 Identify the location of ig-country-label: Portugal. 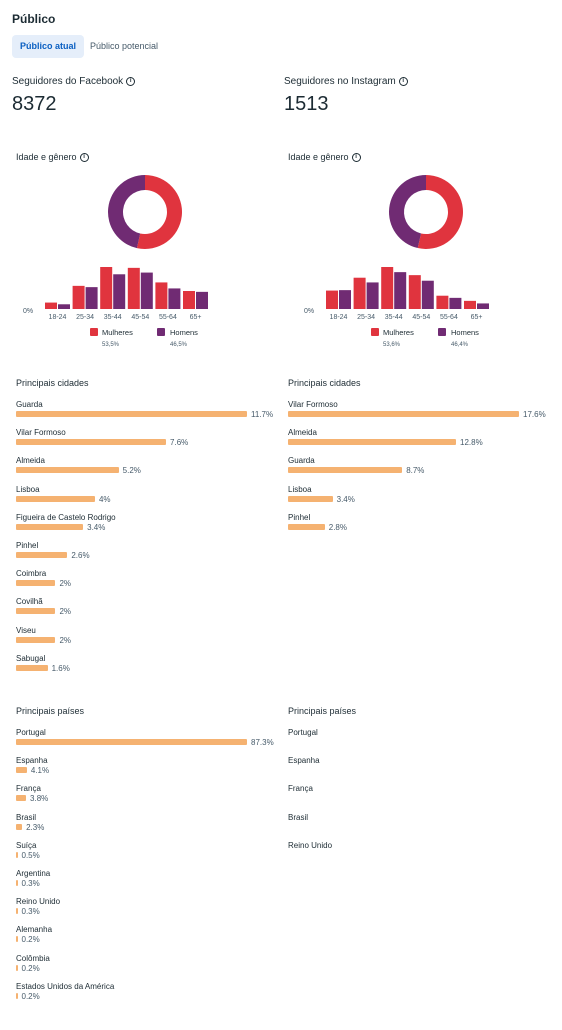
(303, 732).